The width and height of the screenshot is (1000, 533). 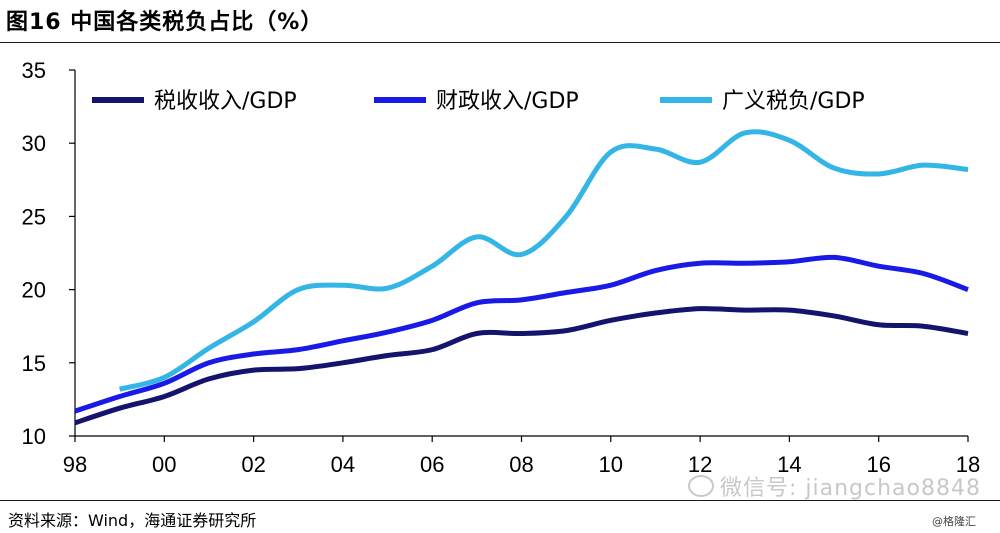 I want to click on chart-legend: 税收收入/GDP 财政收入/GDP 广义税负/GDP, so click(x=478, y=101).